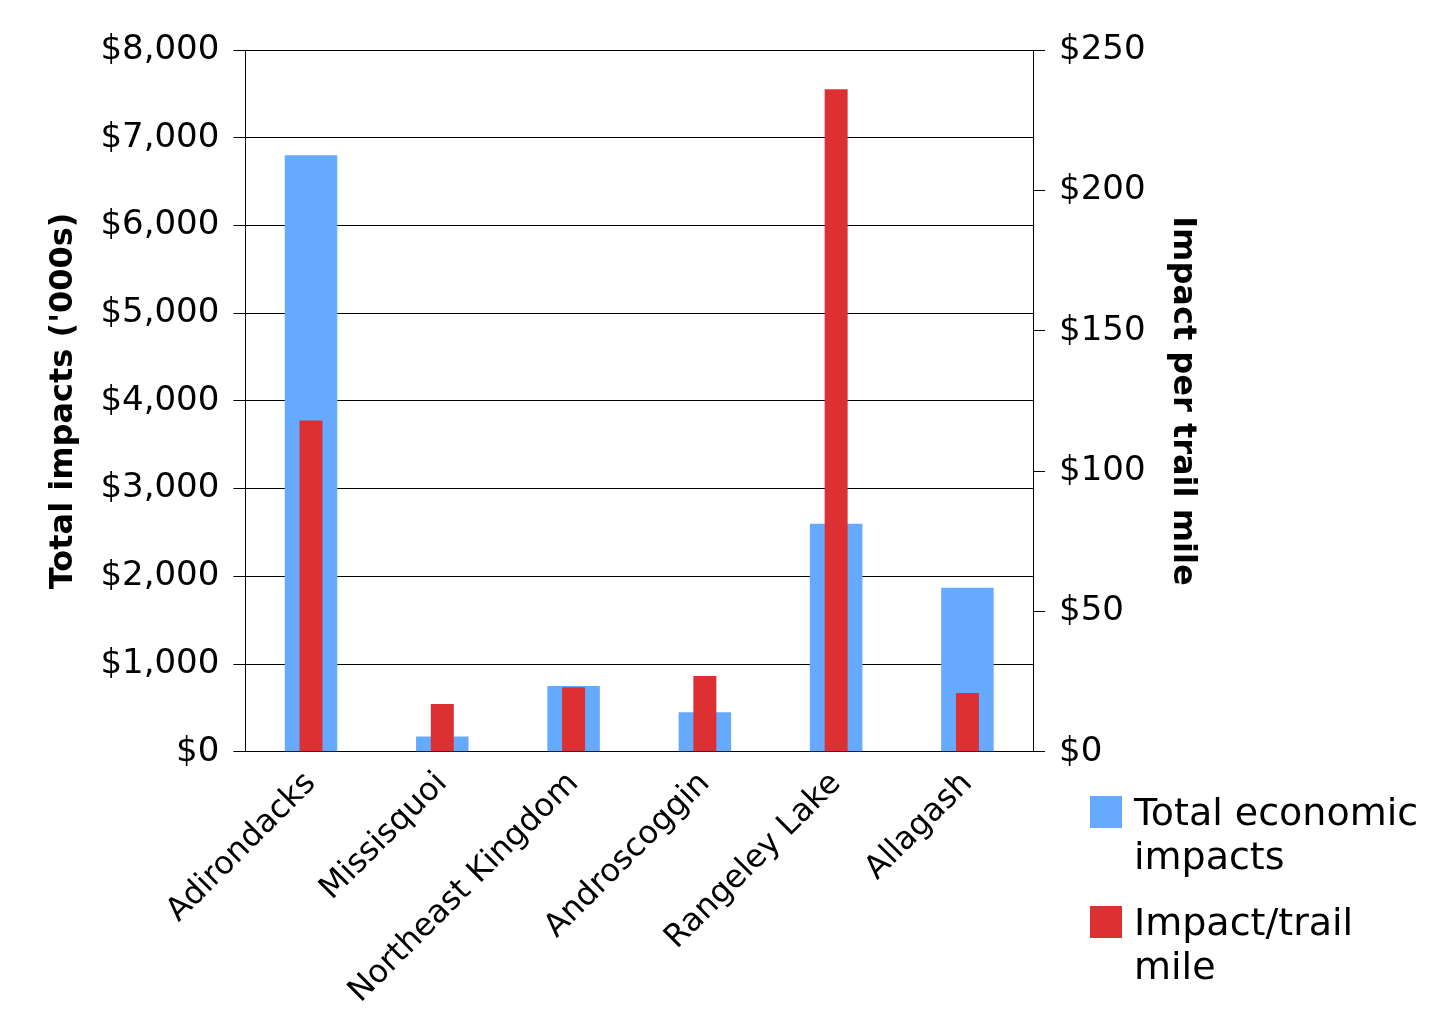  I want to click on y2-axis-title: Impact per trail mile, so click(1185, 401).